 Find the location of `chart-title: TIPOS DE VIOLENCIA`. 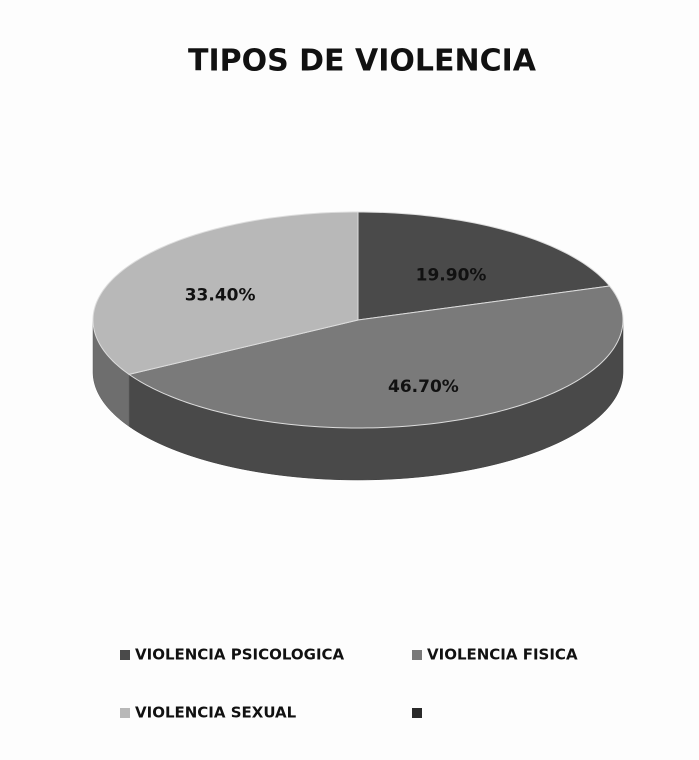

chart-title: TIPOS DE VIOLENCIA is located at coordinates (362, 61).